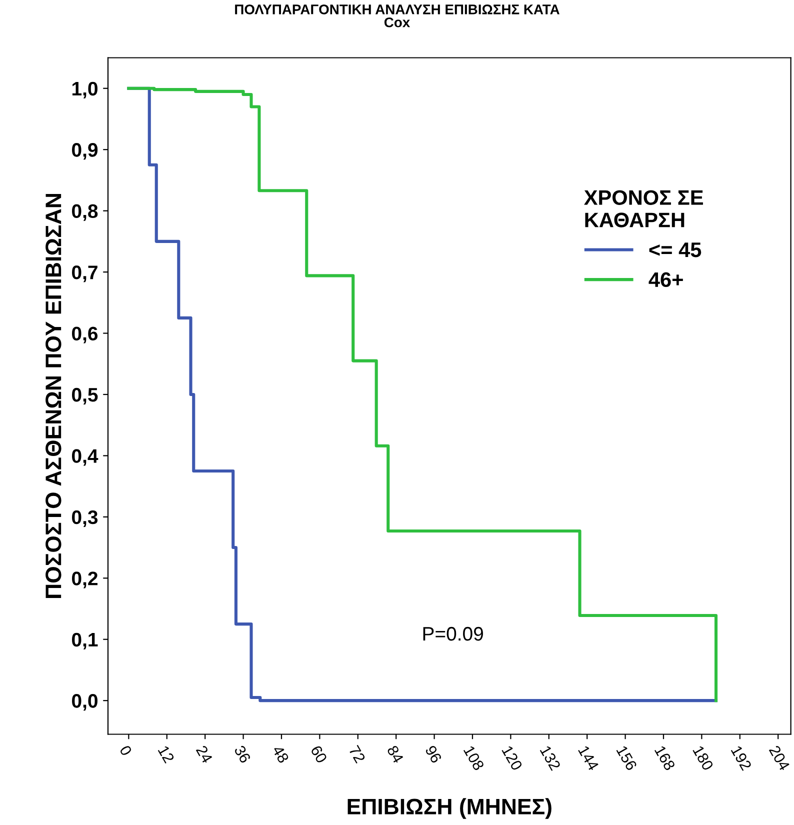 This screenshot has height=825, width=794. Describe the element at coordinates (166, 754) in the screenshot. I see `x-tick-label: 12` at that location.